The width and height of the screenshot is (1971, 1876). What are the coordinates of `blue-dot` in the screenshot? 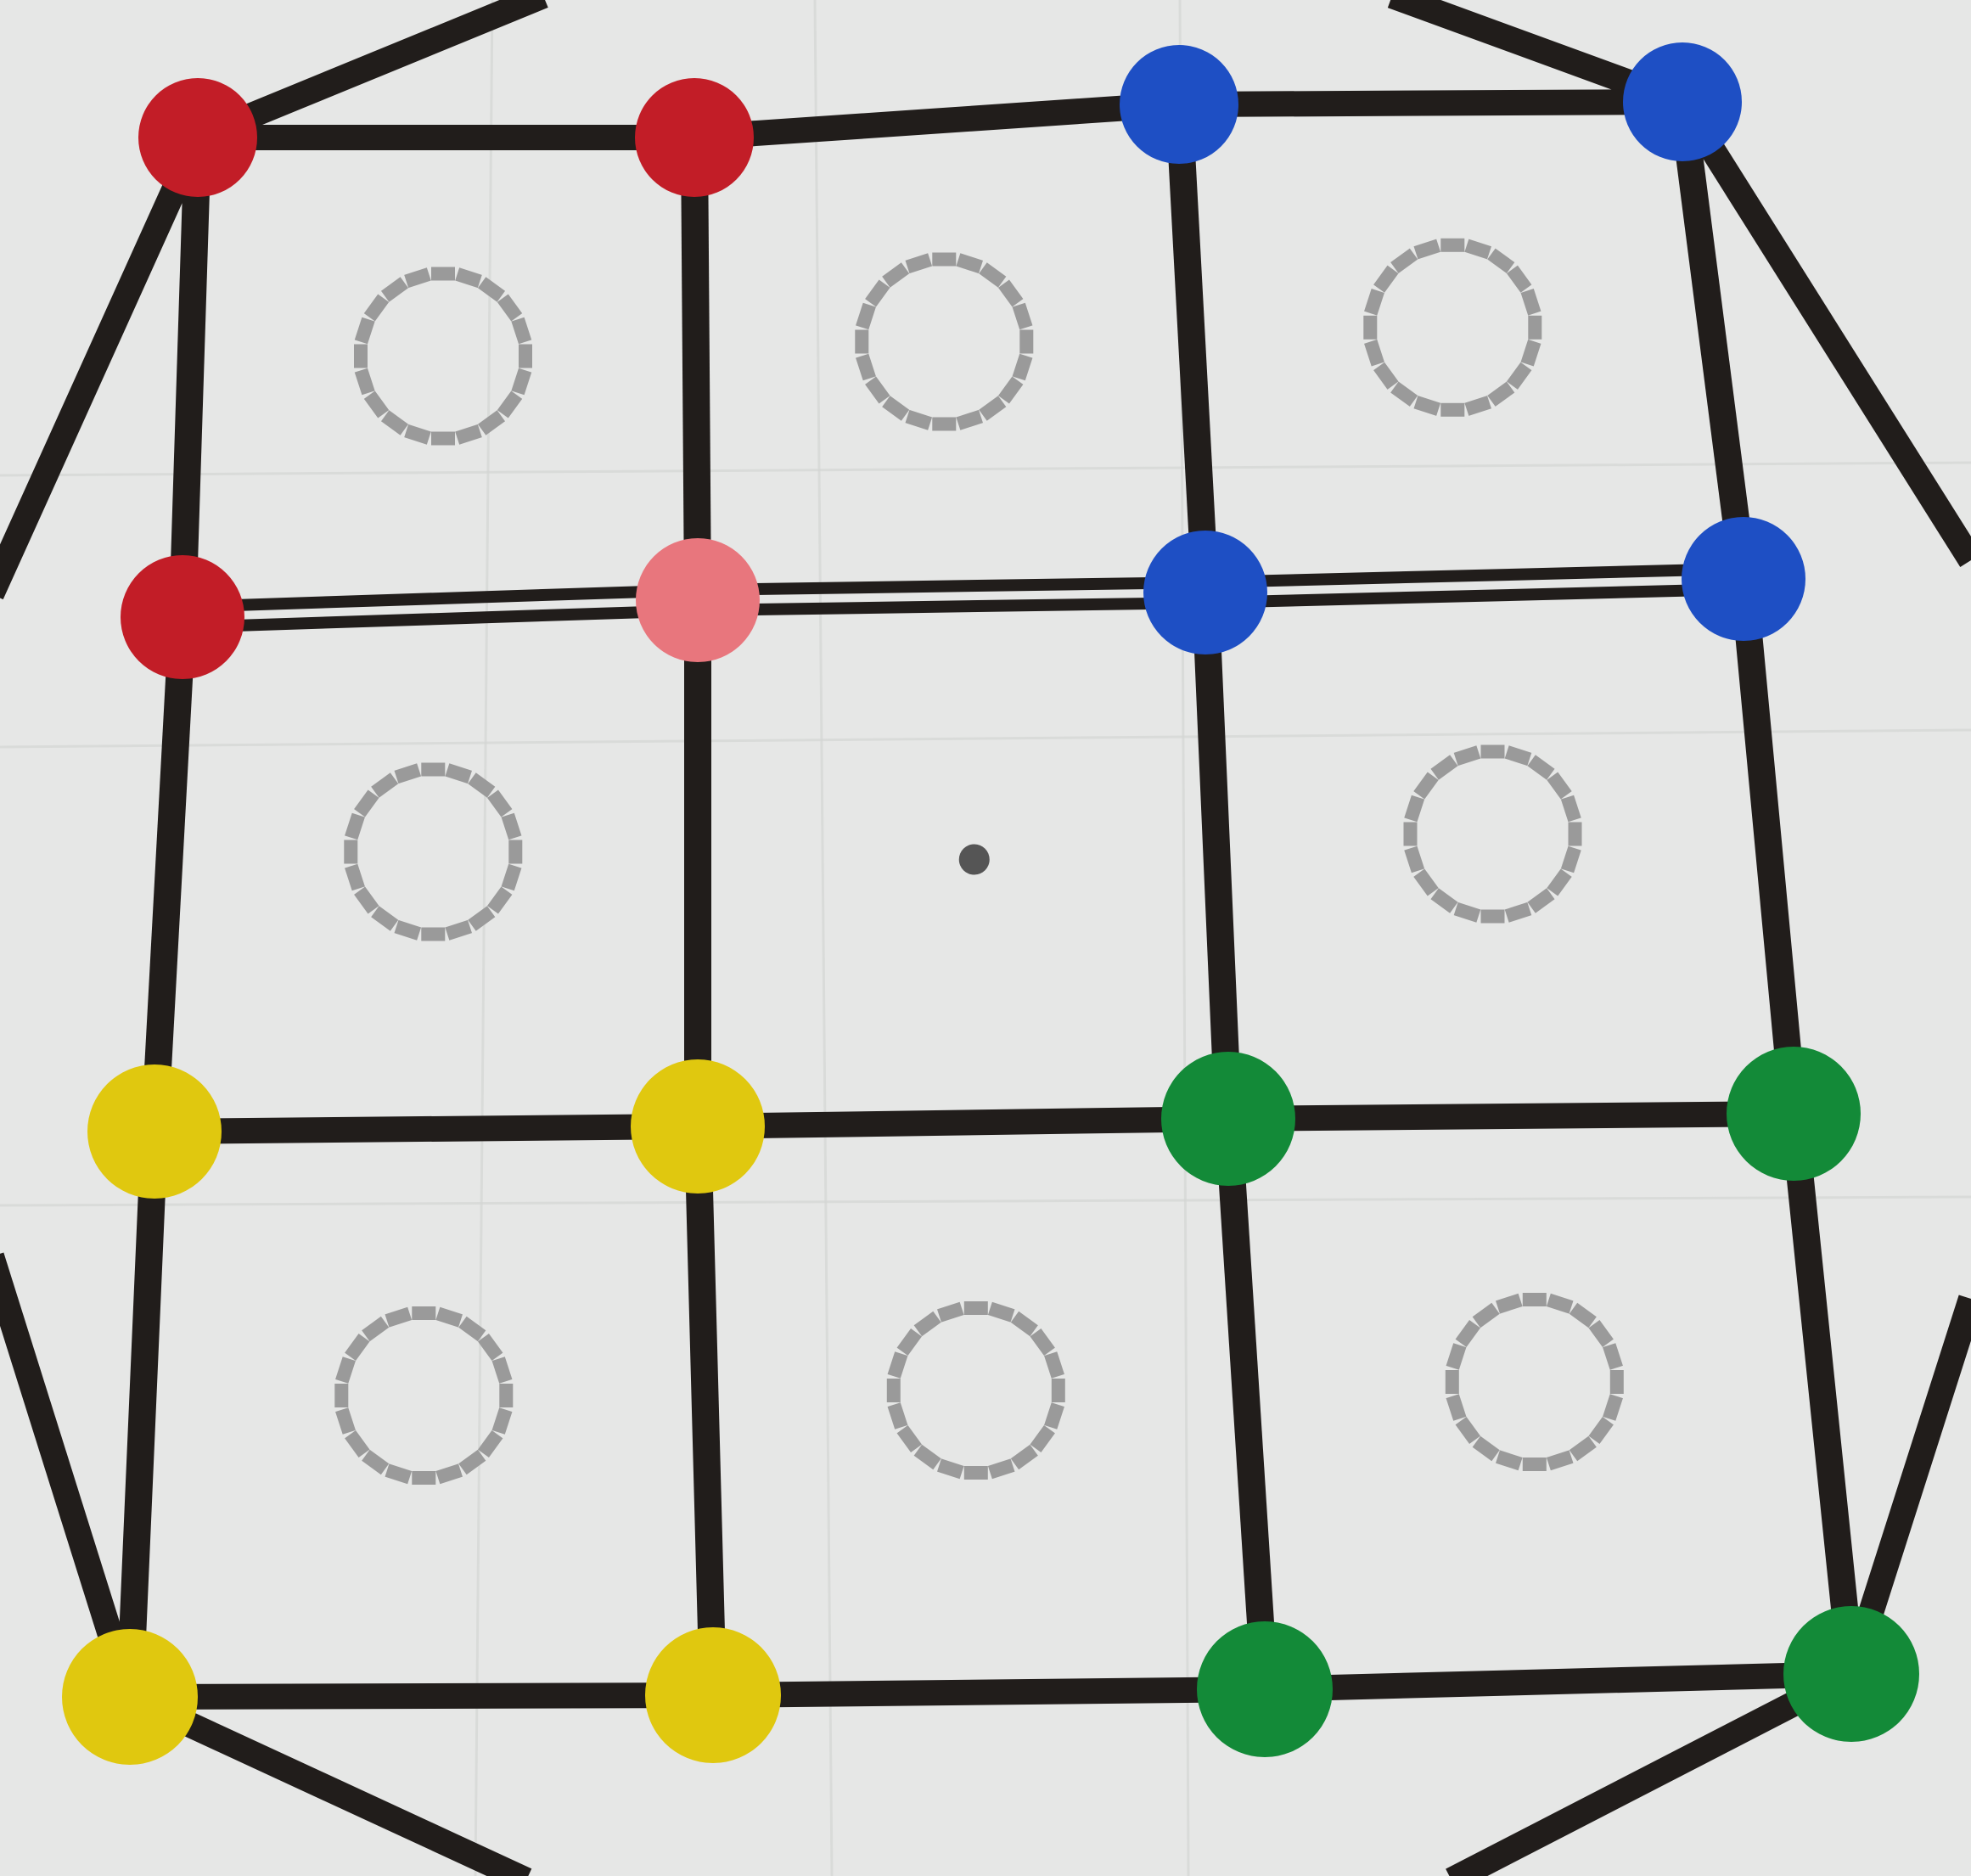 It's located at (1682, 101).